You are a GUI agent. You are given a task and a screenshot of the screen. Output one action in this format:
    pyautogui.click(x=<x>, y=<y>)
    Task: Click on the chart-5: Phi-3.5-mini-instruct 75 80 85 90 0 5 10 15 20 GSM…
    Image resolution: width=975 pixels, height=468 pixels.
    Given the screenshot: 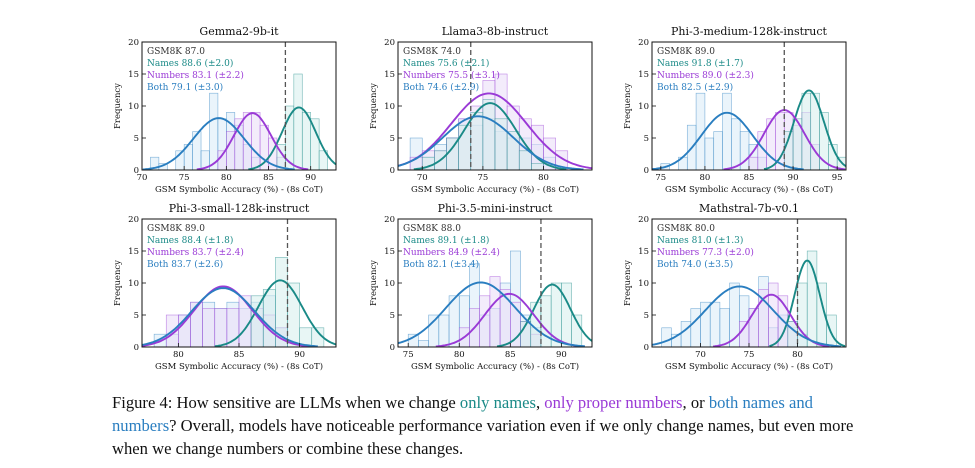 What is the action you would take?
    pyautogui.click(x=481, y=287)
    